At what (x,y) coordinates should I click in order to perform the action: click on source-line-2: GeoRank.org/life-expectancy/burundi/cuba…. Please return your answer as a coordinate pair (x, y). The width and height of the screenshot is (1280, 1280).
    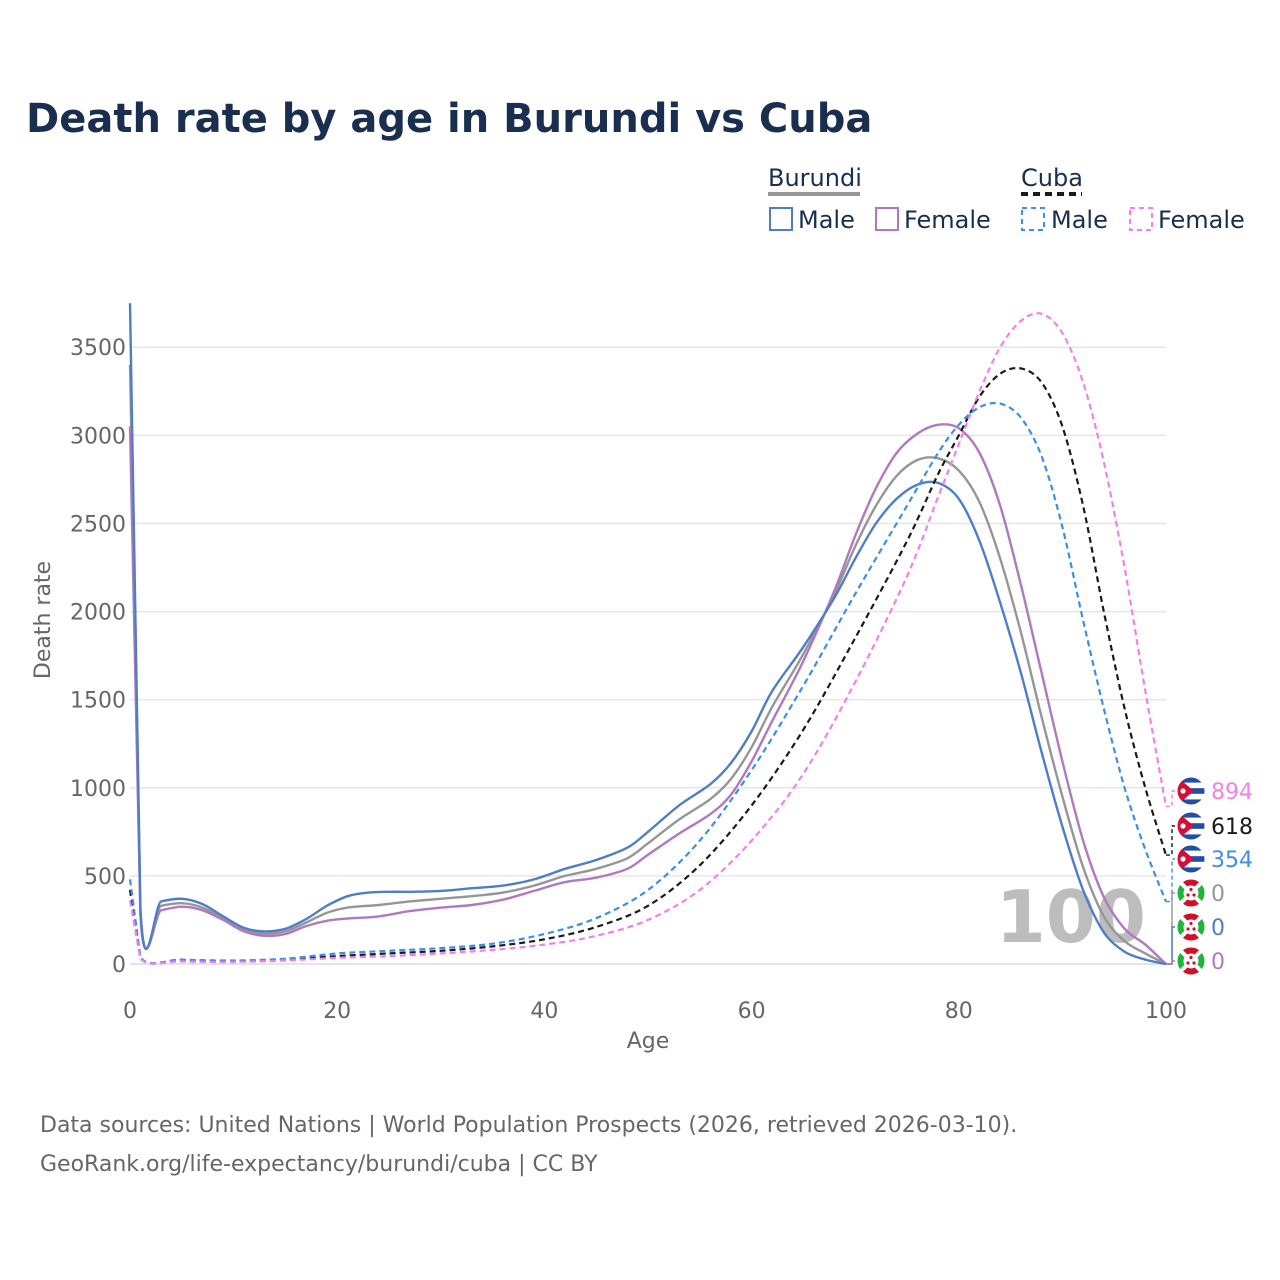
    Looking at the image, I should click on (319, 1164).